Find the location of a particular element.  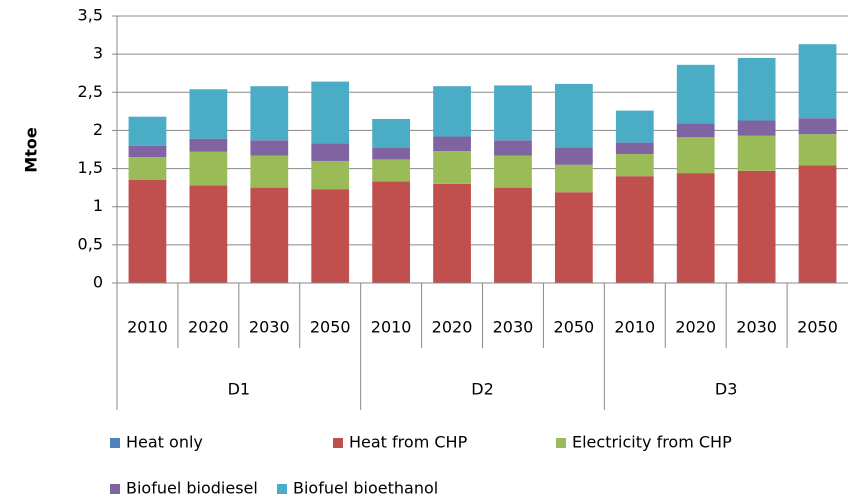

legend-label: Heat only is located at coordinates (164, 442).